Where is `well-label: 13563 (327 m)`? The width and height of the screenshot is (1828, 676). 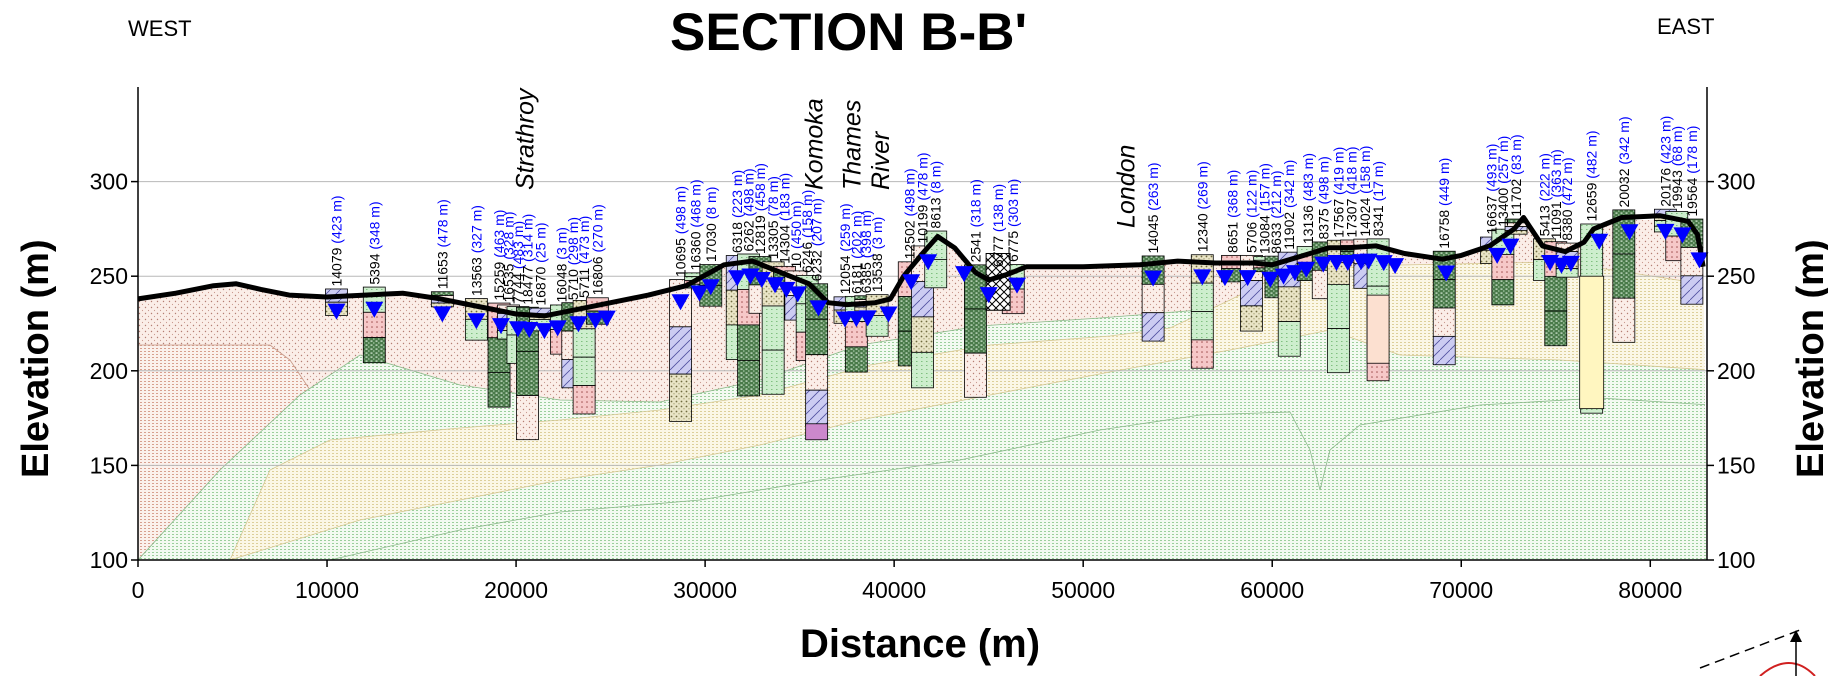
well-label: 13563 (327 m) is located at coordinates (476, 250).